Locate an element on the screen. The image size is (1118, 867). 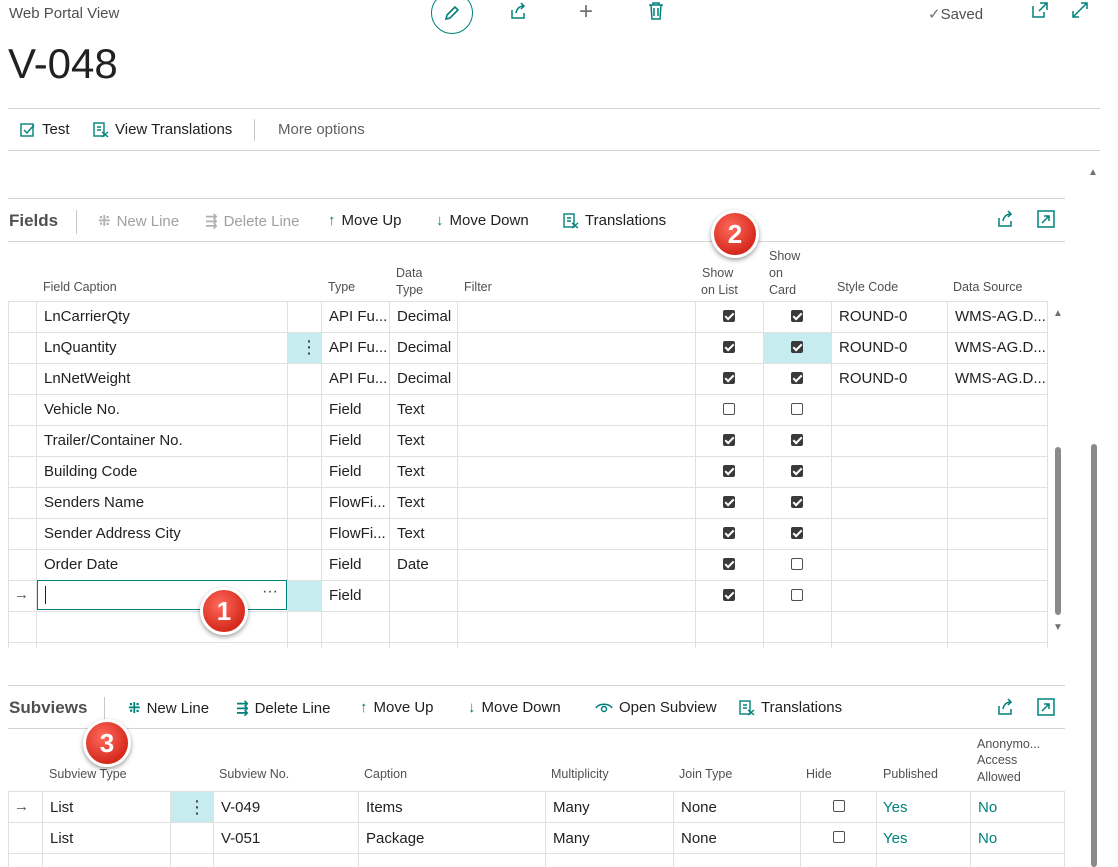
subviews-new-line-button: ⁜ New Line is located at coordinates (168, 708).